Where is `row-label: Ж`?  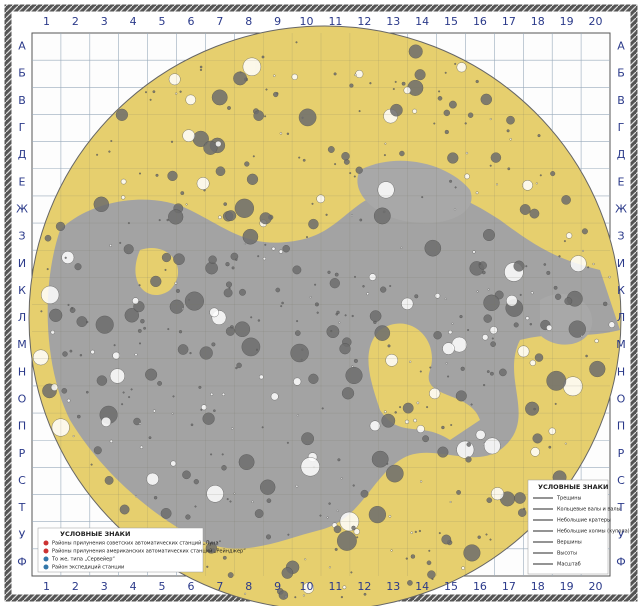
row-label: Ж is located at coordinates (621, 208).